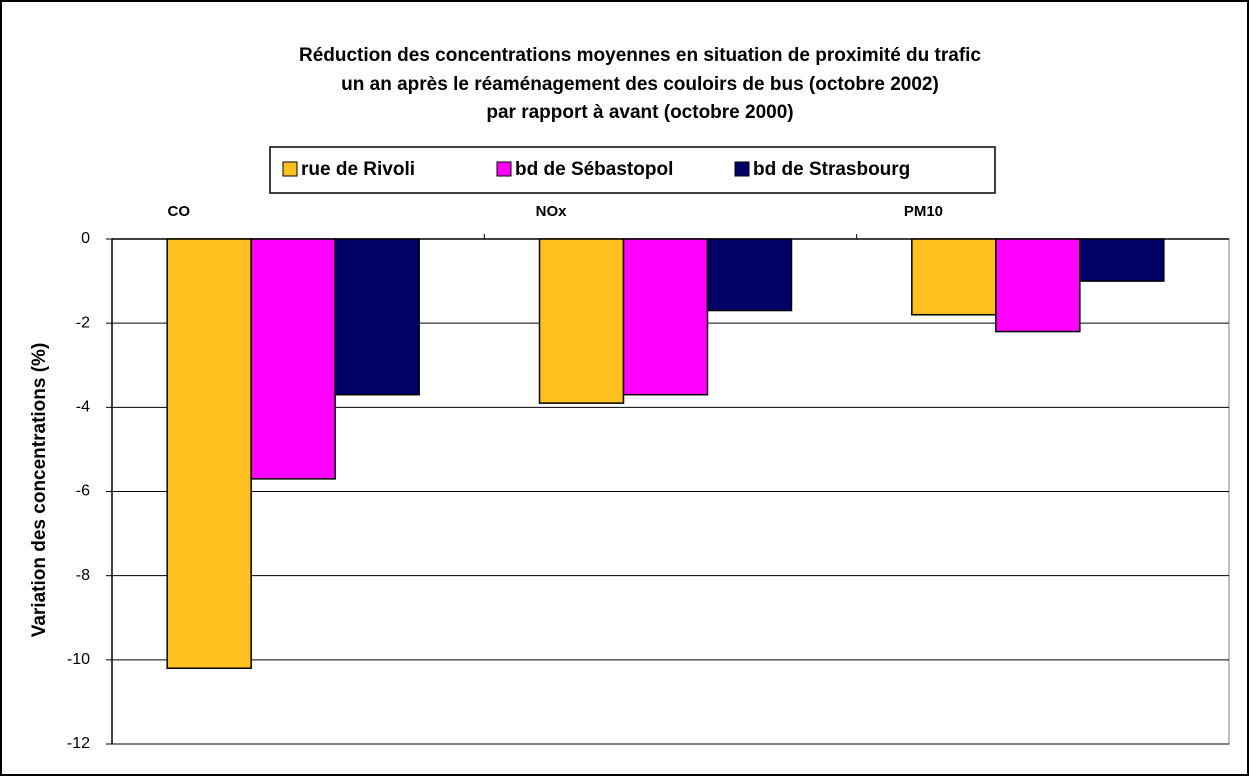 The width and height of the screenshot is (1249, 776). I want to click on legend-label: bd de Strasbourg, so click(831, 169).